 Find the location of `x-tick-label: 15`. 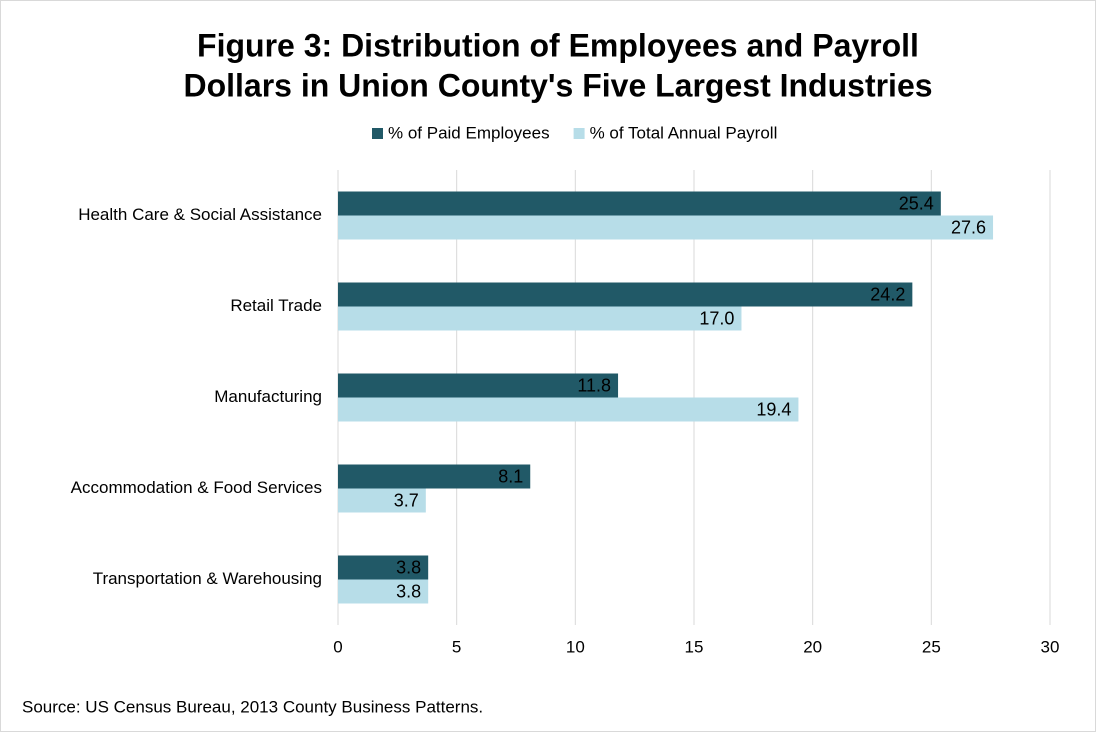

x-tick-label: 15 is located at coordinates (694, 646).